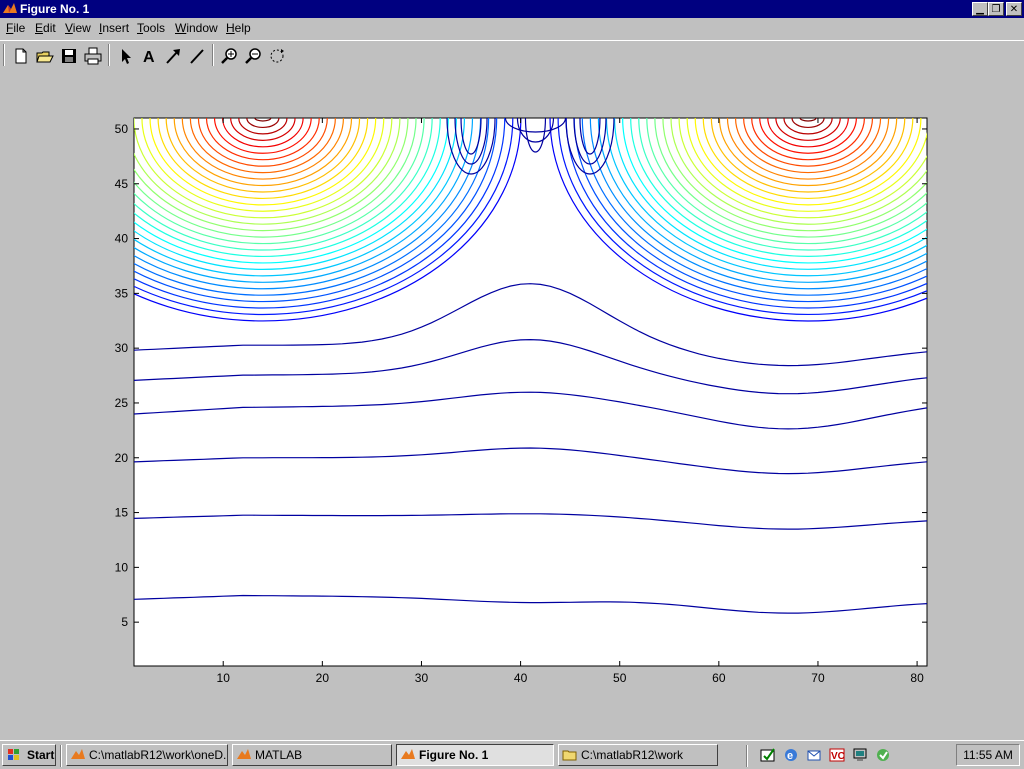 This screenshot has height=769, width=1024. I want to click on print-button, so click(93, 56).